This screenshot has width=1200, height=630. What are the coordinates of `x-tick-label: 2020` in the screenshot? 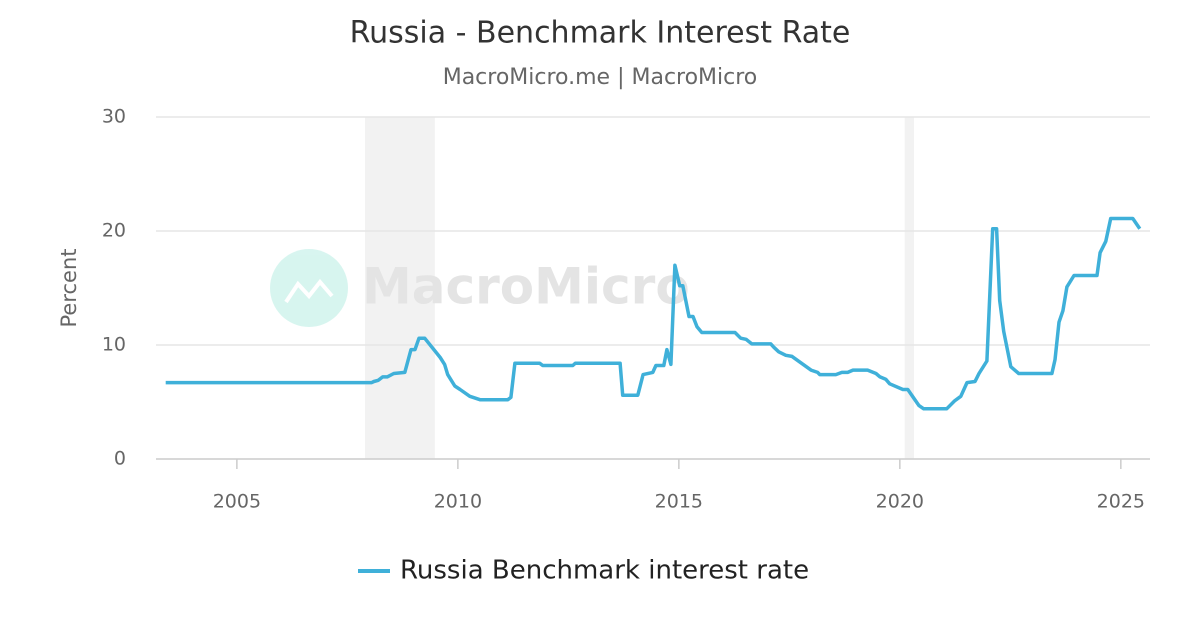 It's located at (900, 502).